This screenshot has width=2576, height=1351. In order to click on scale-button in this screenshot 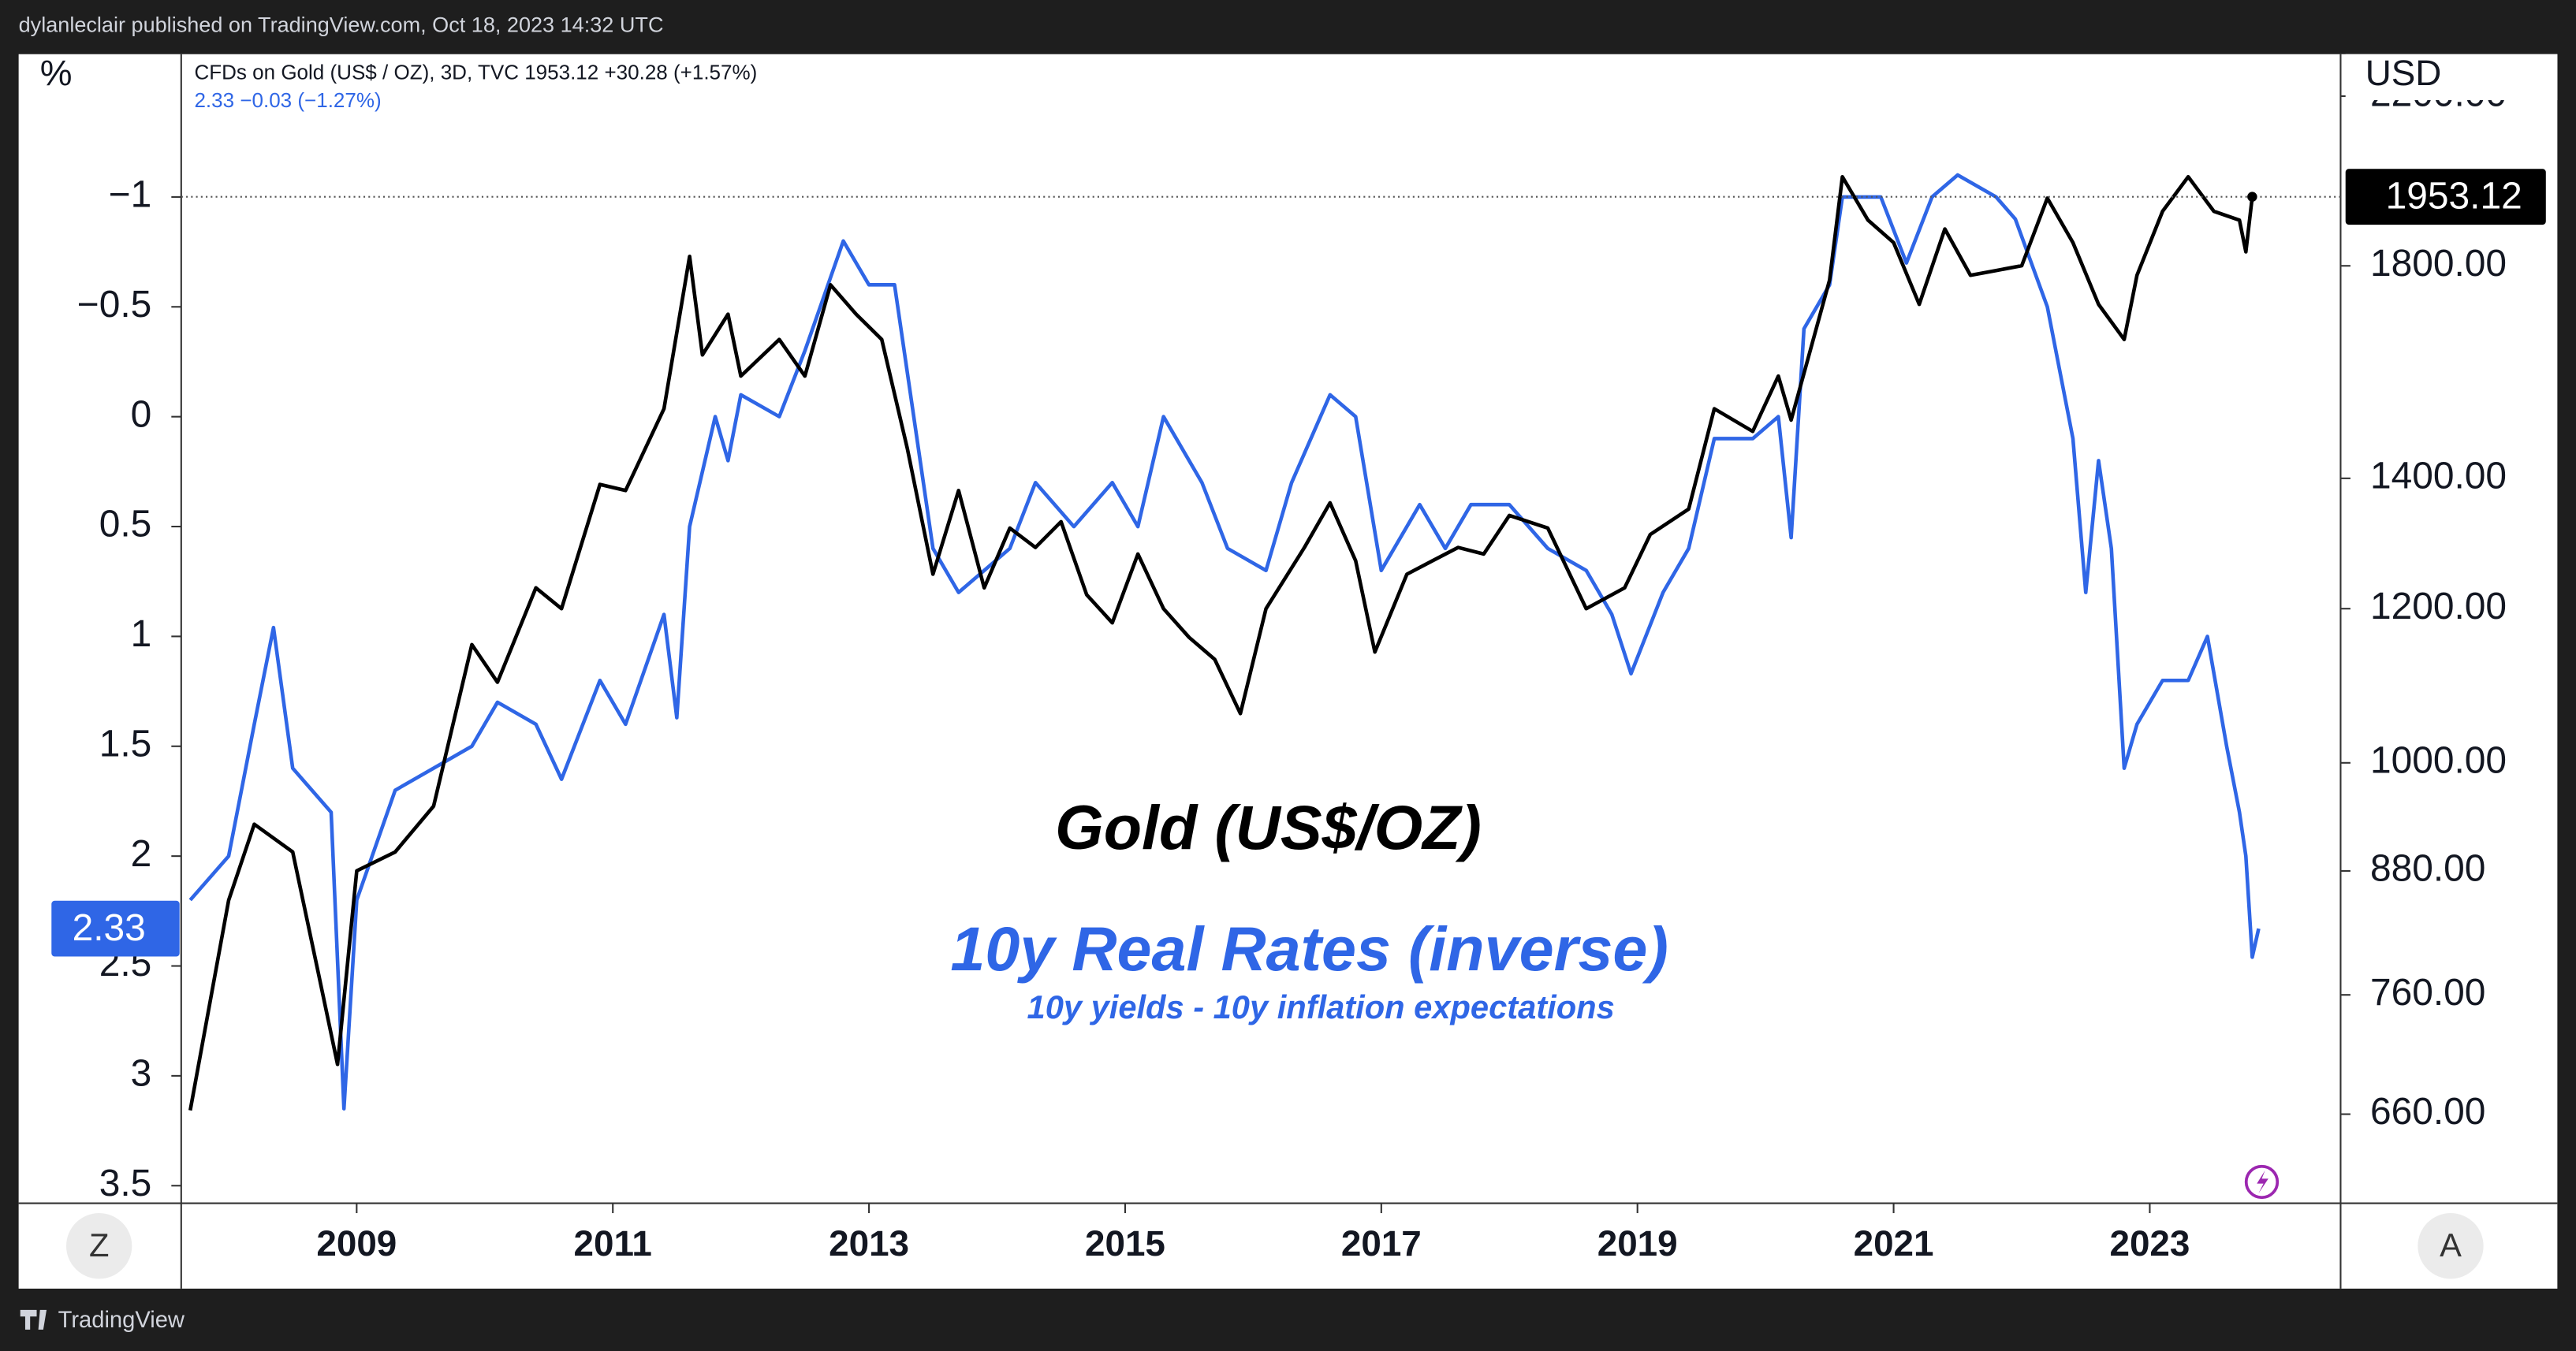, I will do `click(99, 1246)`.